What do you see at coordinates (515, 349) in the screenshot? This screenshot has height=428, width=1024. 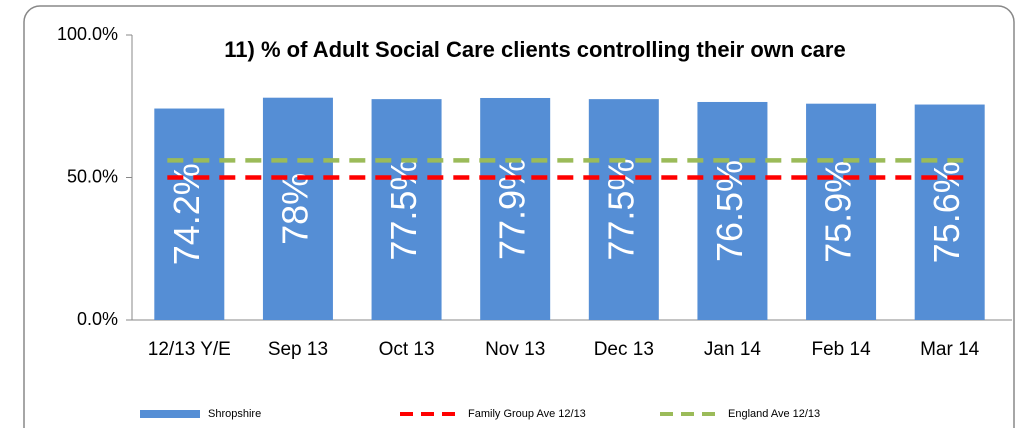 I see `x-tick-label: Nov 13` at bounding box center [515, 349].